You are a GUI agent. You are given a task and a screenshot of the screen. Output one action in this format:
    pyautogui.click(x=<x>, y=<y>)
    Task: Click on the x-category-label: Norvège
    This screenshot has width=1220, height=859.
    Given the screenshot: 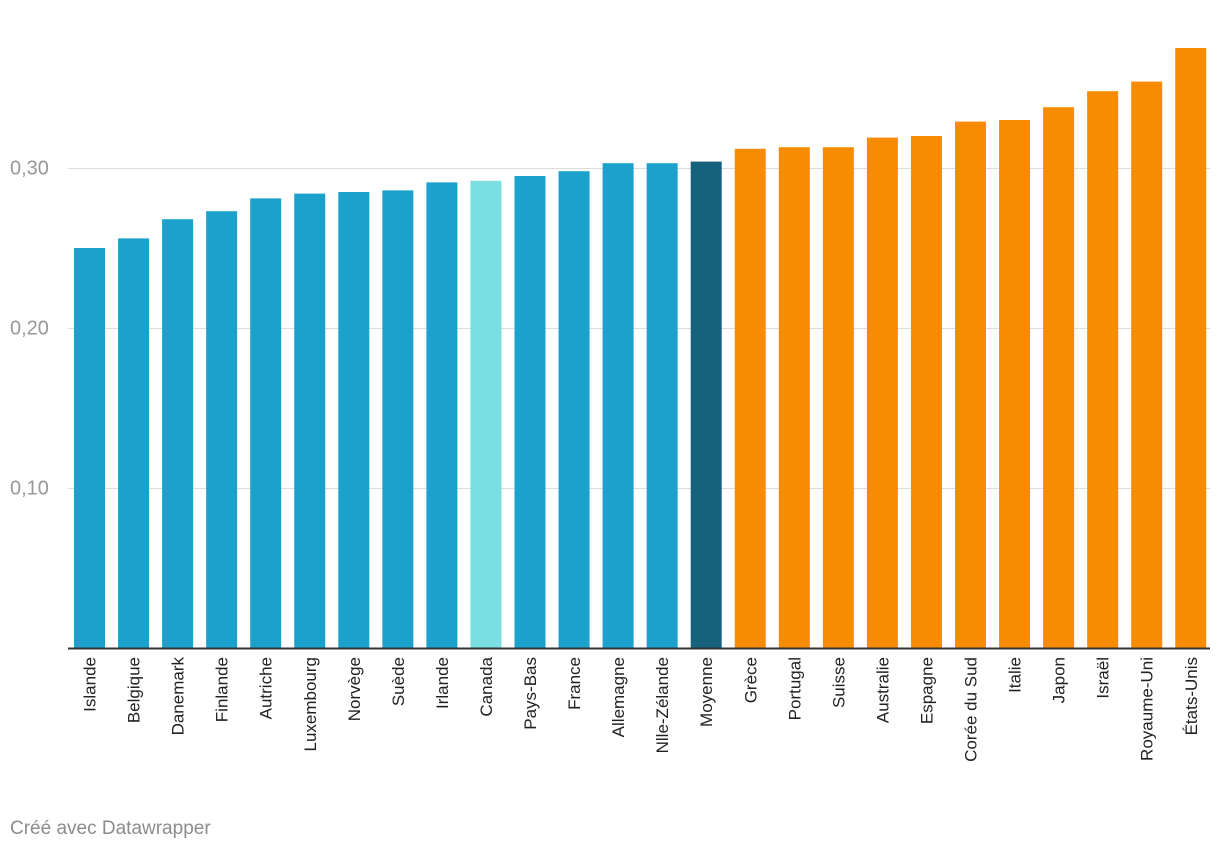 What is the action you would take?
    pyautogui.click(x=354, y=689)
    